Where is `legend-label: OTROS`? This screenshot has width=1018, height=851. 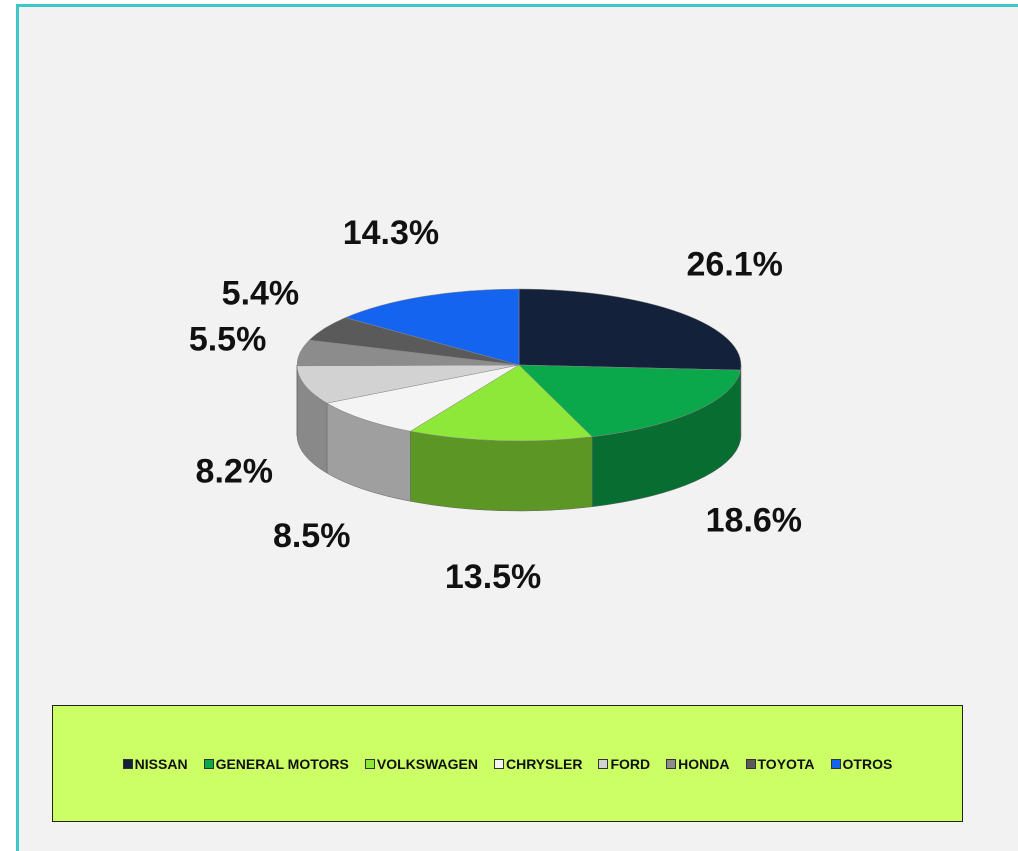
legend-label: OTROS is located at coordinates (867, 763).